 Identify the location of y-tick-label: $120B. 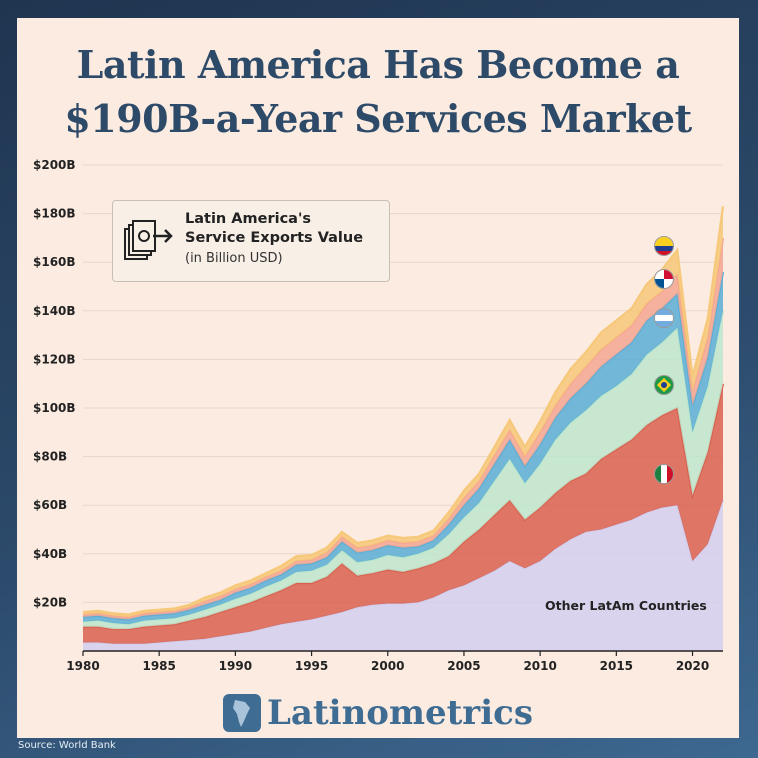
(54, 359).